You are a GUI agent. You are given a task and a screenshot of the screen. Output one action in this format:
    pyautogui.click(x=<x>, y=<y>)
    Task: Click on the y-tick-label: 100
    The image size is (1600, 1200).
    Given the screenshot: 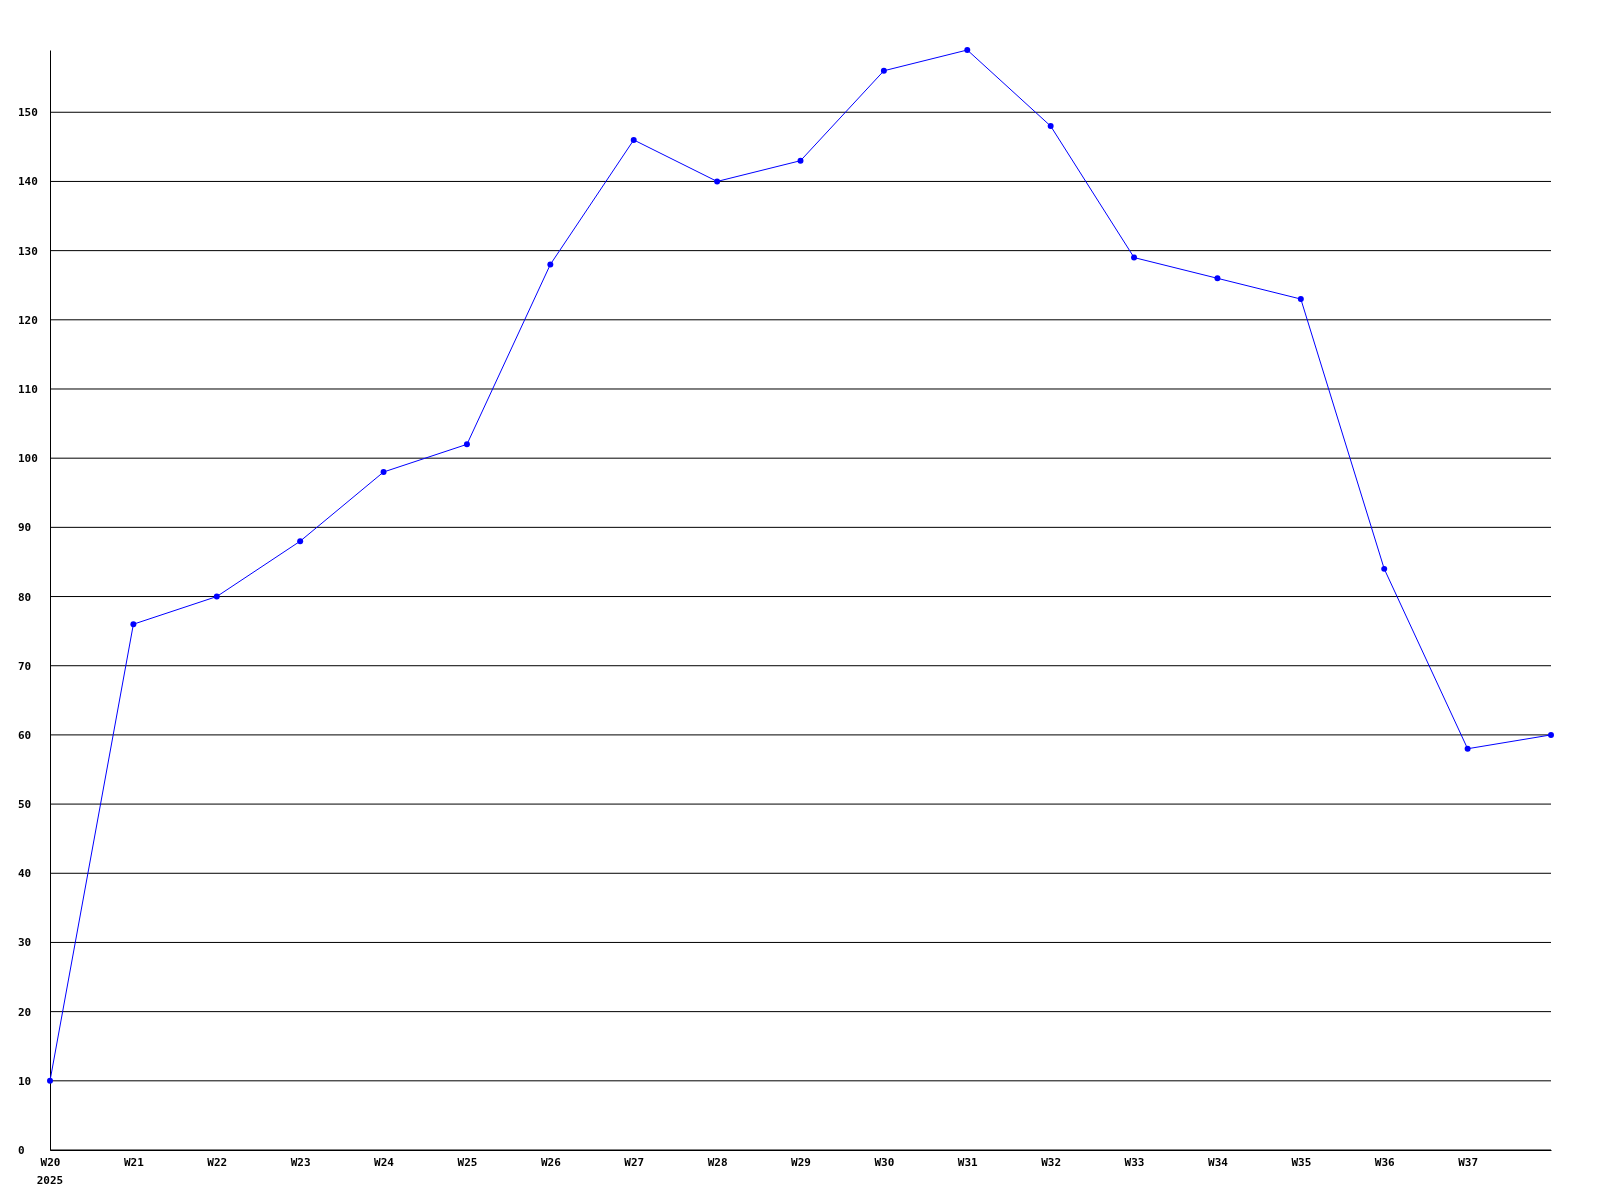 What is the action you would take?
    pyautogui.click(x=28, y=459)
    